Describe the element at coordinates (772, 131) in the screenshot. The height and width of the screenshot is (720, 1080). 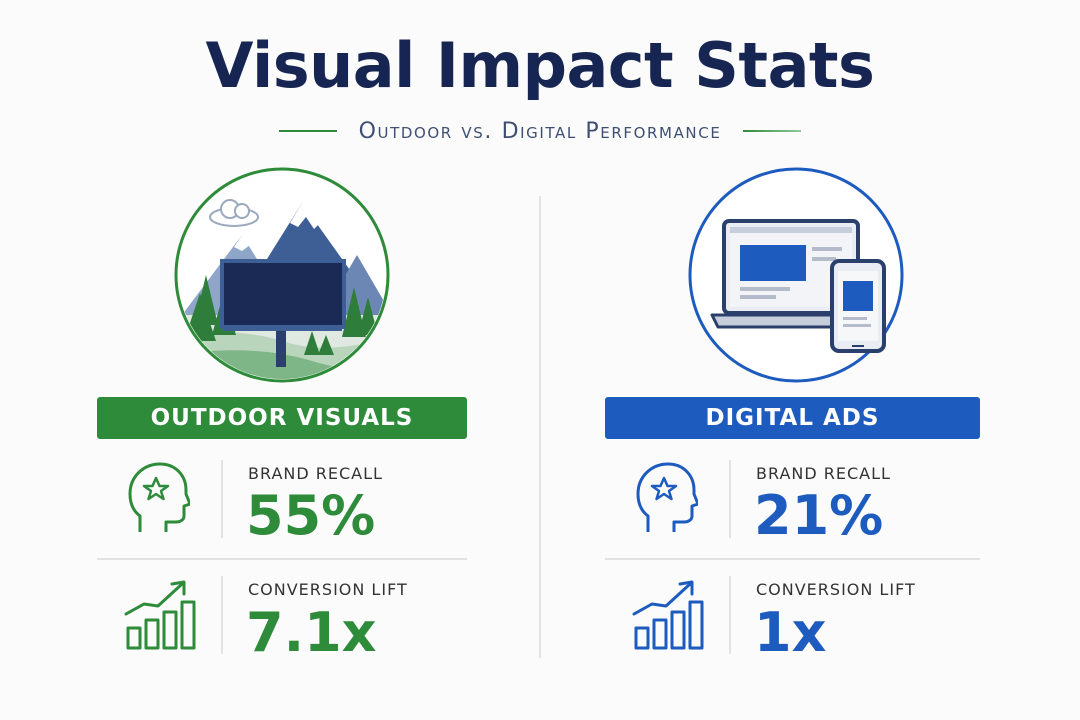
I see `subtitle-line-right` at that location.